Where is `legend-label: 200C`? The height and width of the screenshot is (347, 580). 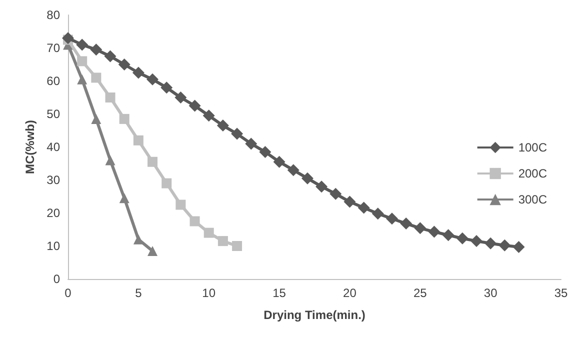 legend-label: 200C is located at coordinates (533, 173).